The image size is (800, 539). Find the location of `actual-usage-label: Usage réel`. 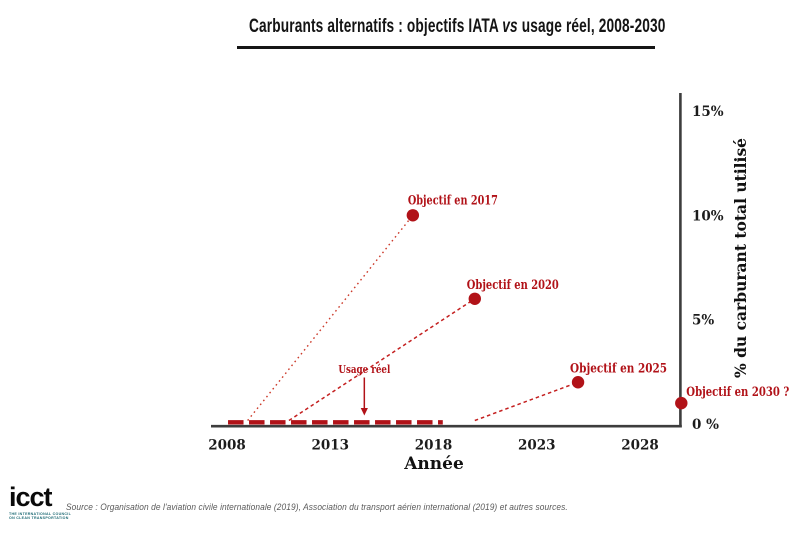

actual-usage-label: Usage réel is located at coordinates (364, 369).